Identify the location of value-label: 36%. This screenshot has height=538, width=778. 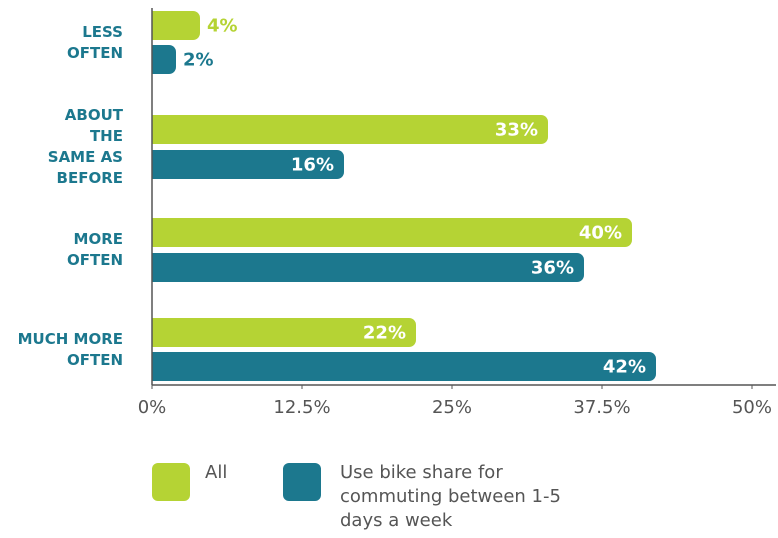
(552, 268).